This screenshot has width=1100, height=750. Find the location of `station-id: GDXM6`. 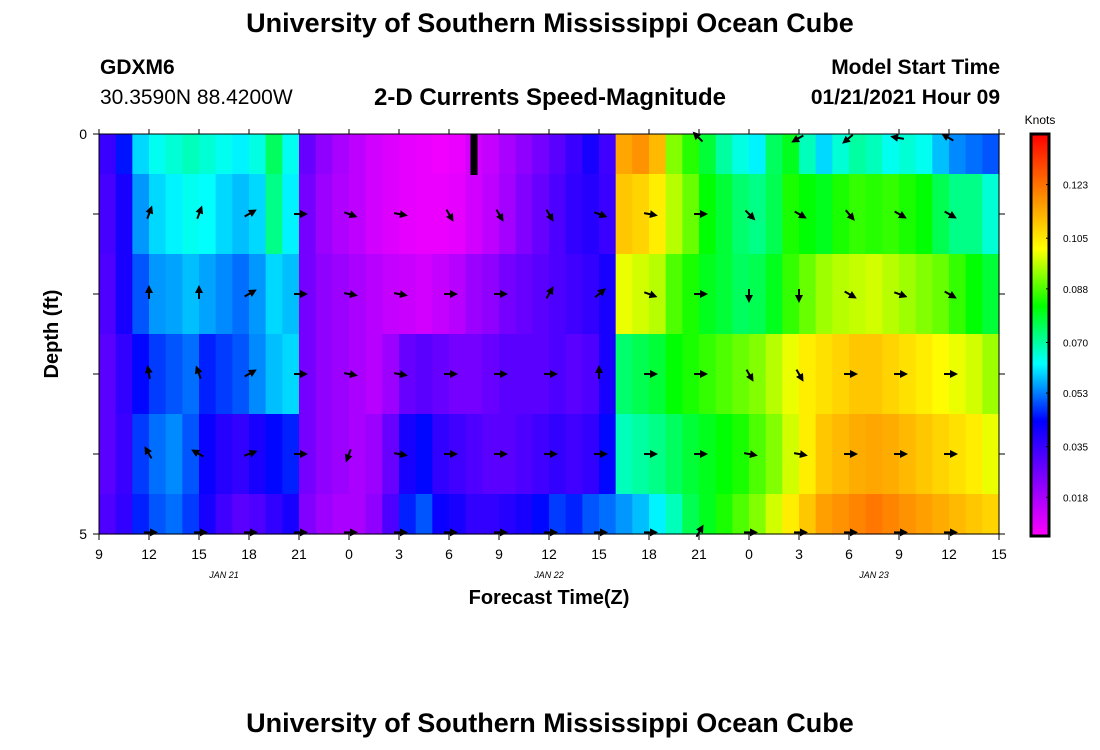

station-id: GDXM6 is located at coordinates (137, 67).